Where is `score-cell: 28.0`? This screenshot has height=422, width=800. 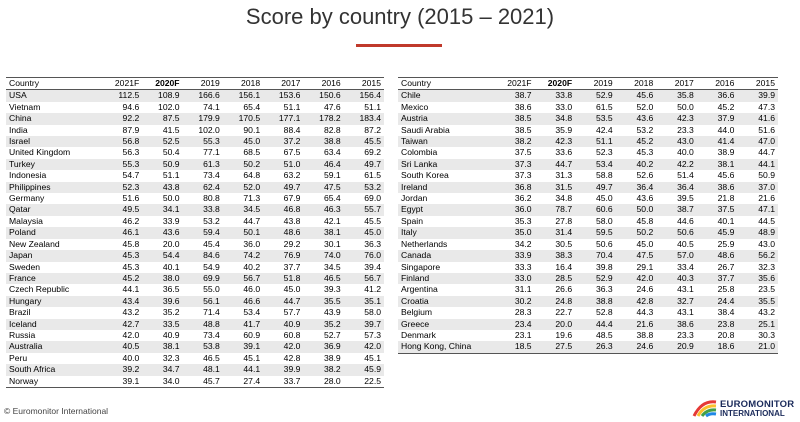
score-cell: 28.0 is located at coordinates (323, 381).